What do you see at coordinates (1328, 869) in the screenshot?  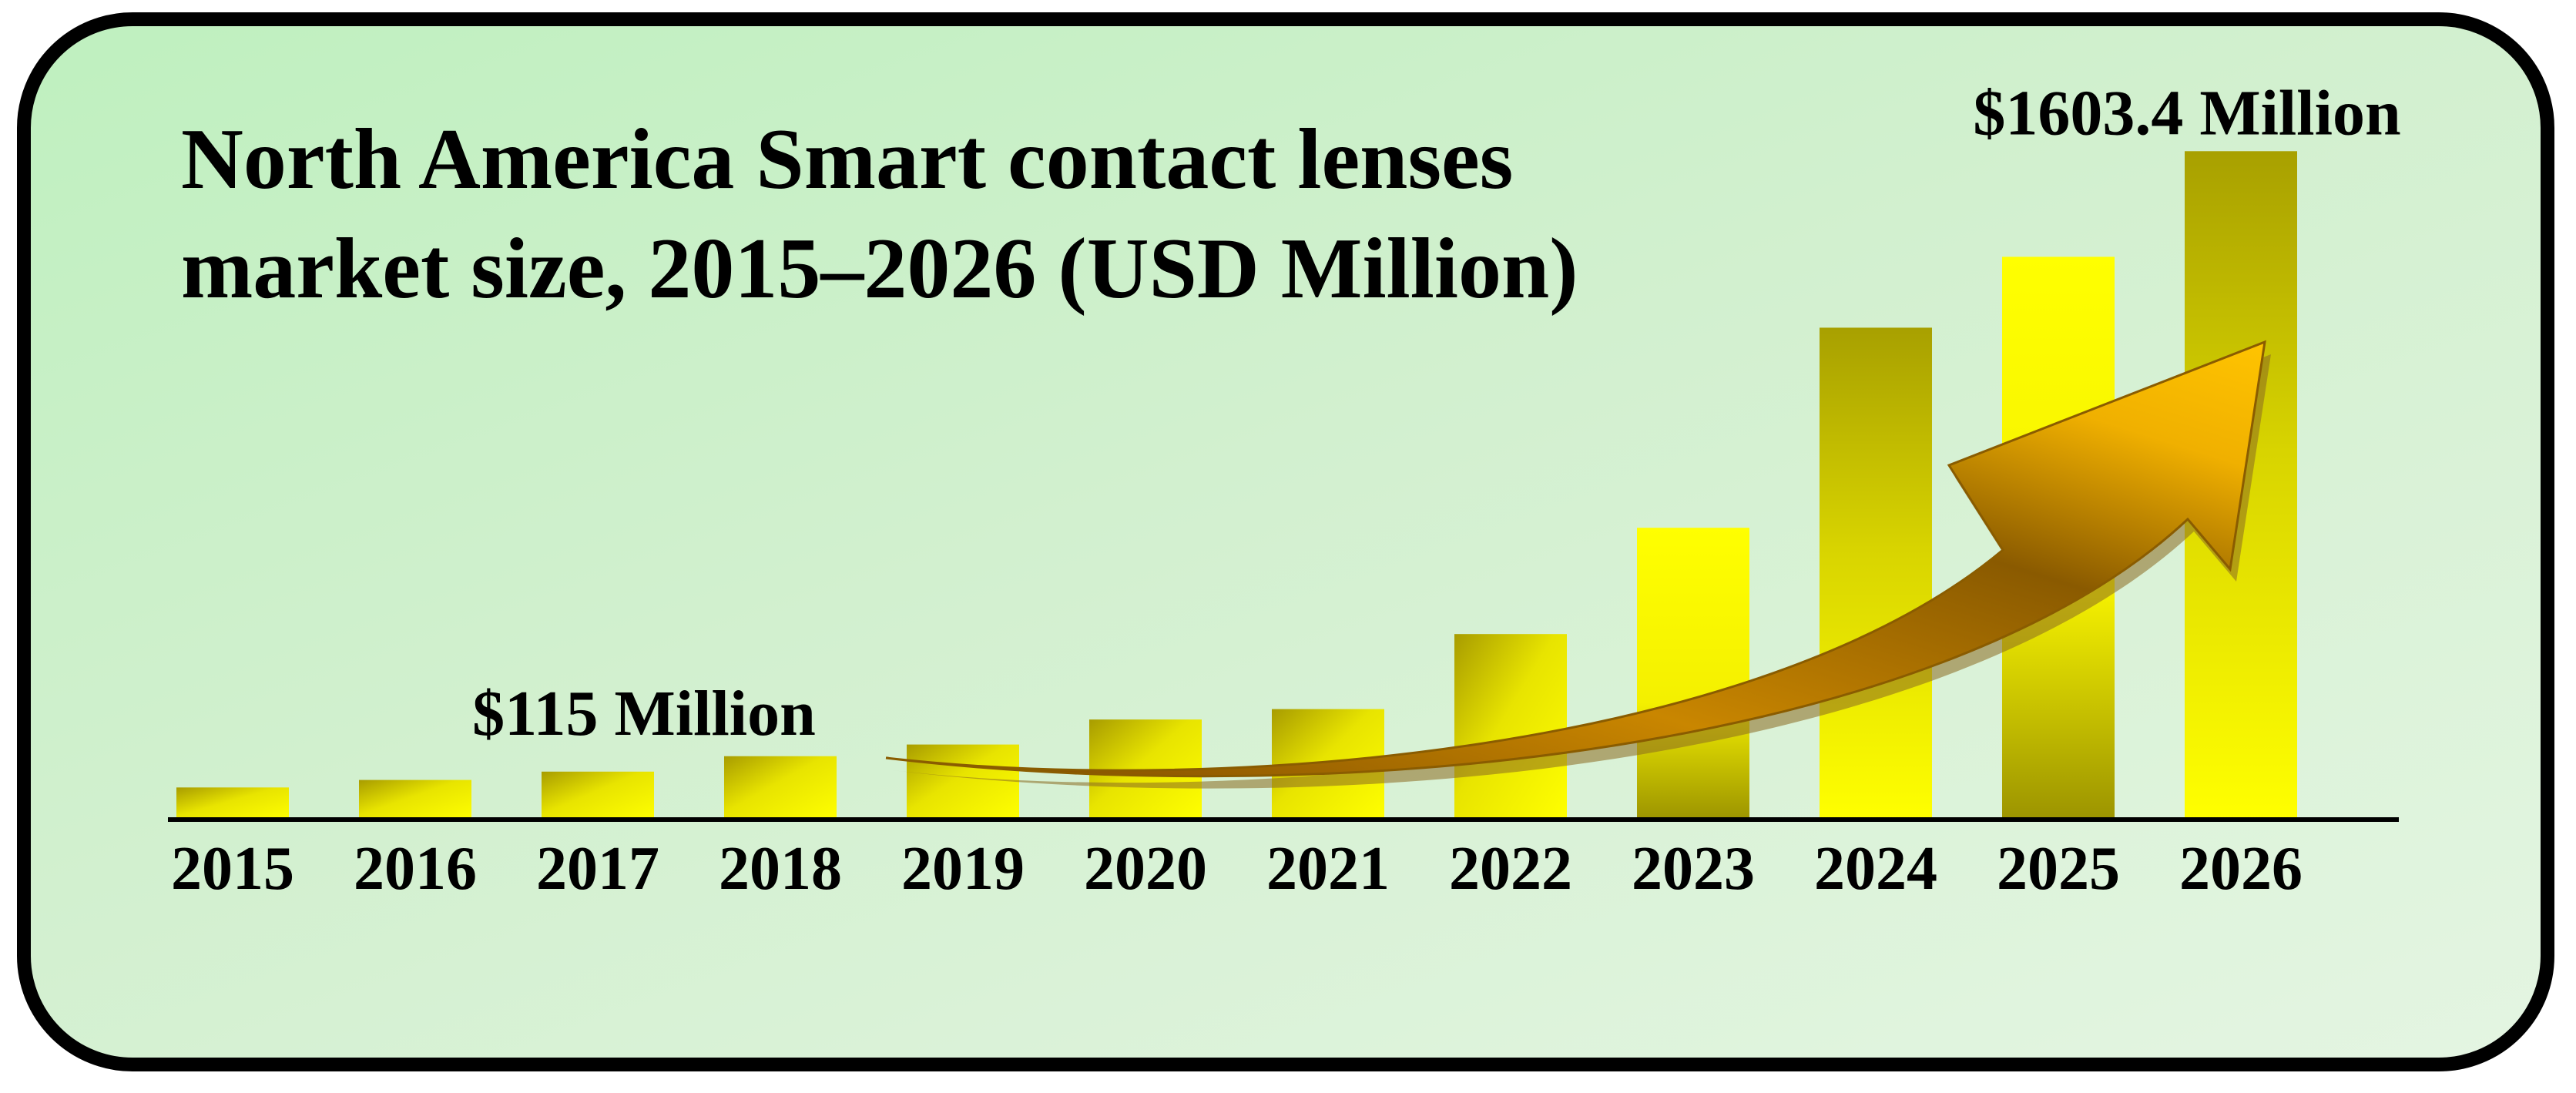 I see `x-tick-label: 2021` at bounding box center [1328, 869].